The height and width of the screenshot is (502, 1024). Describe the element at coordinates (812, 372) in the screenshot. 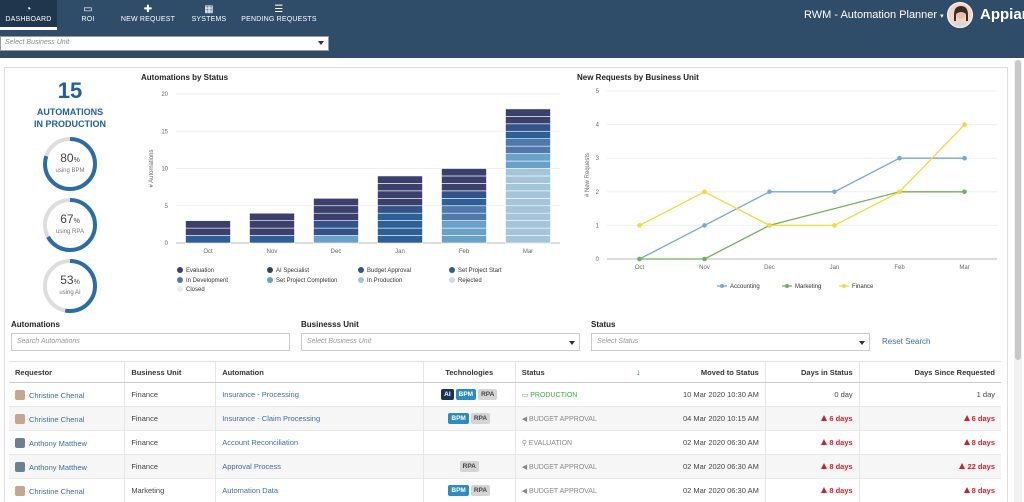

I see `header-days-in-status: Days in Status` at that location.